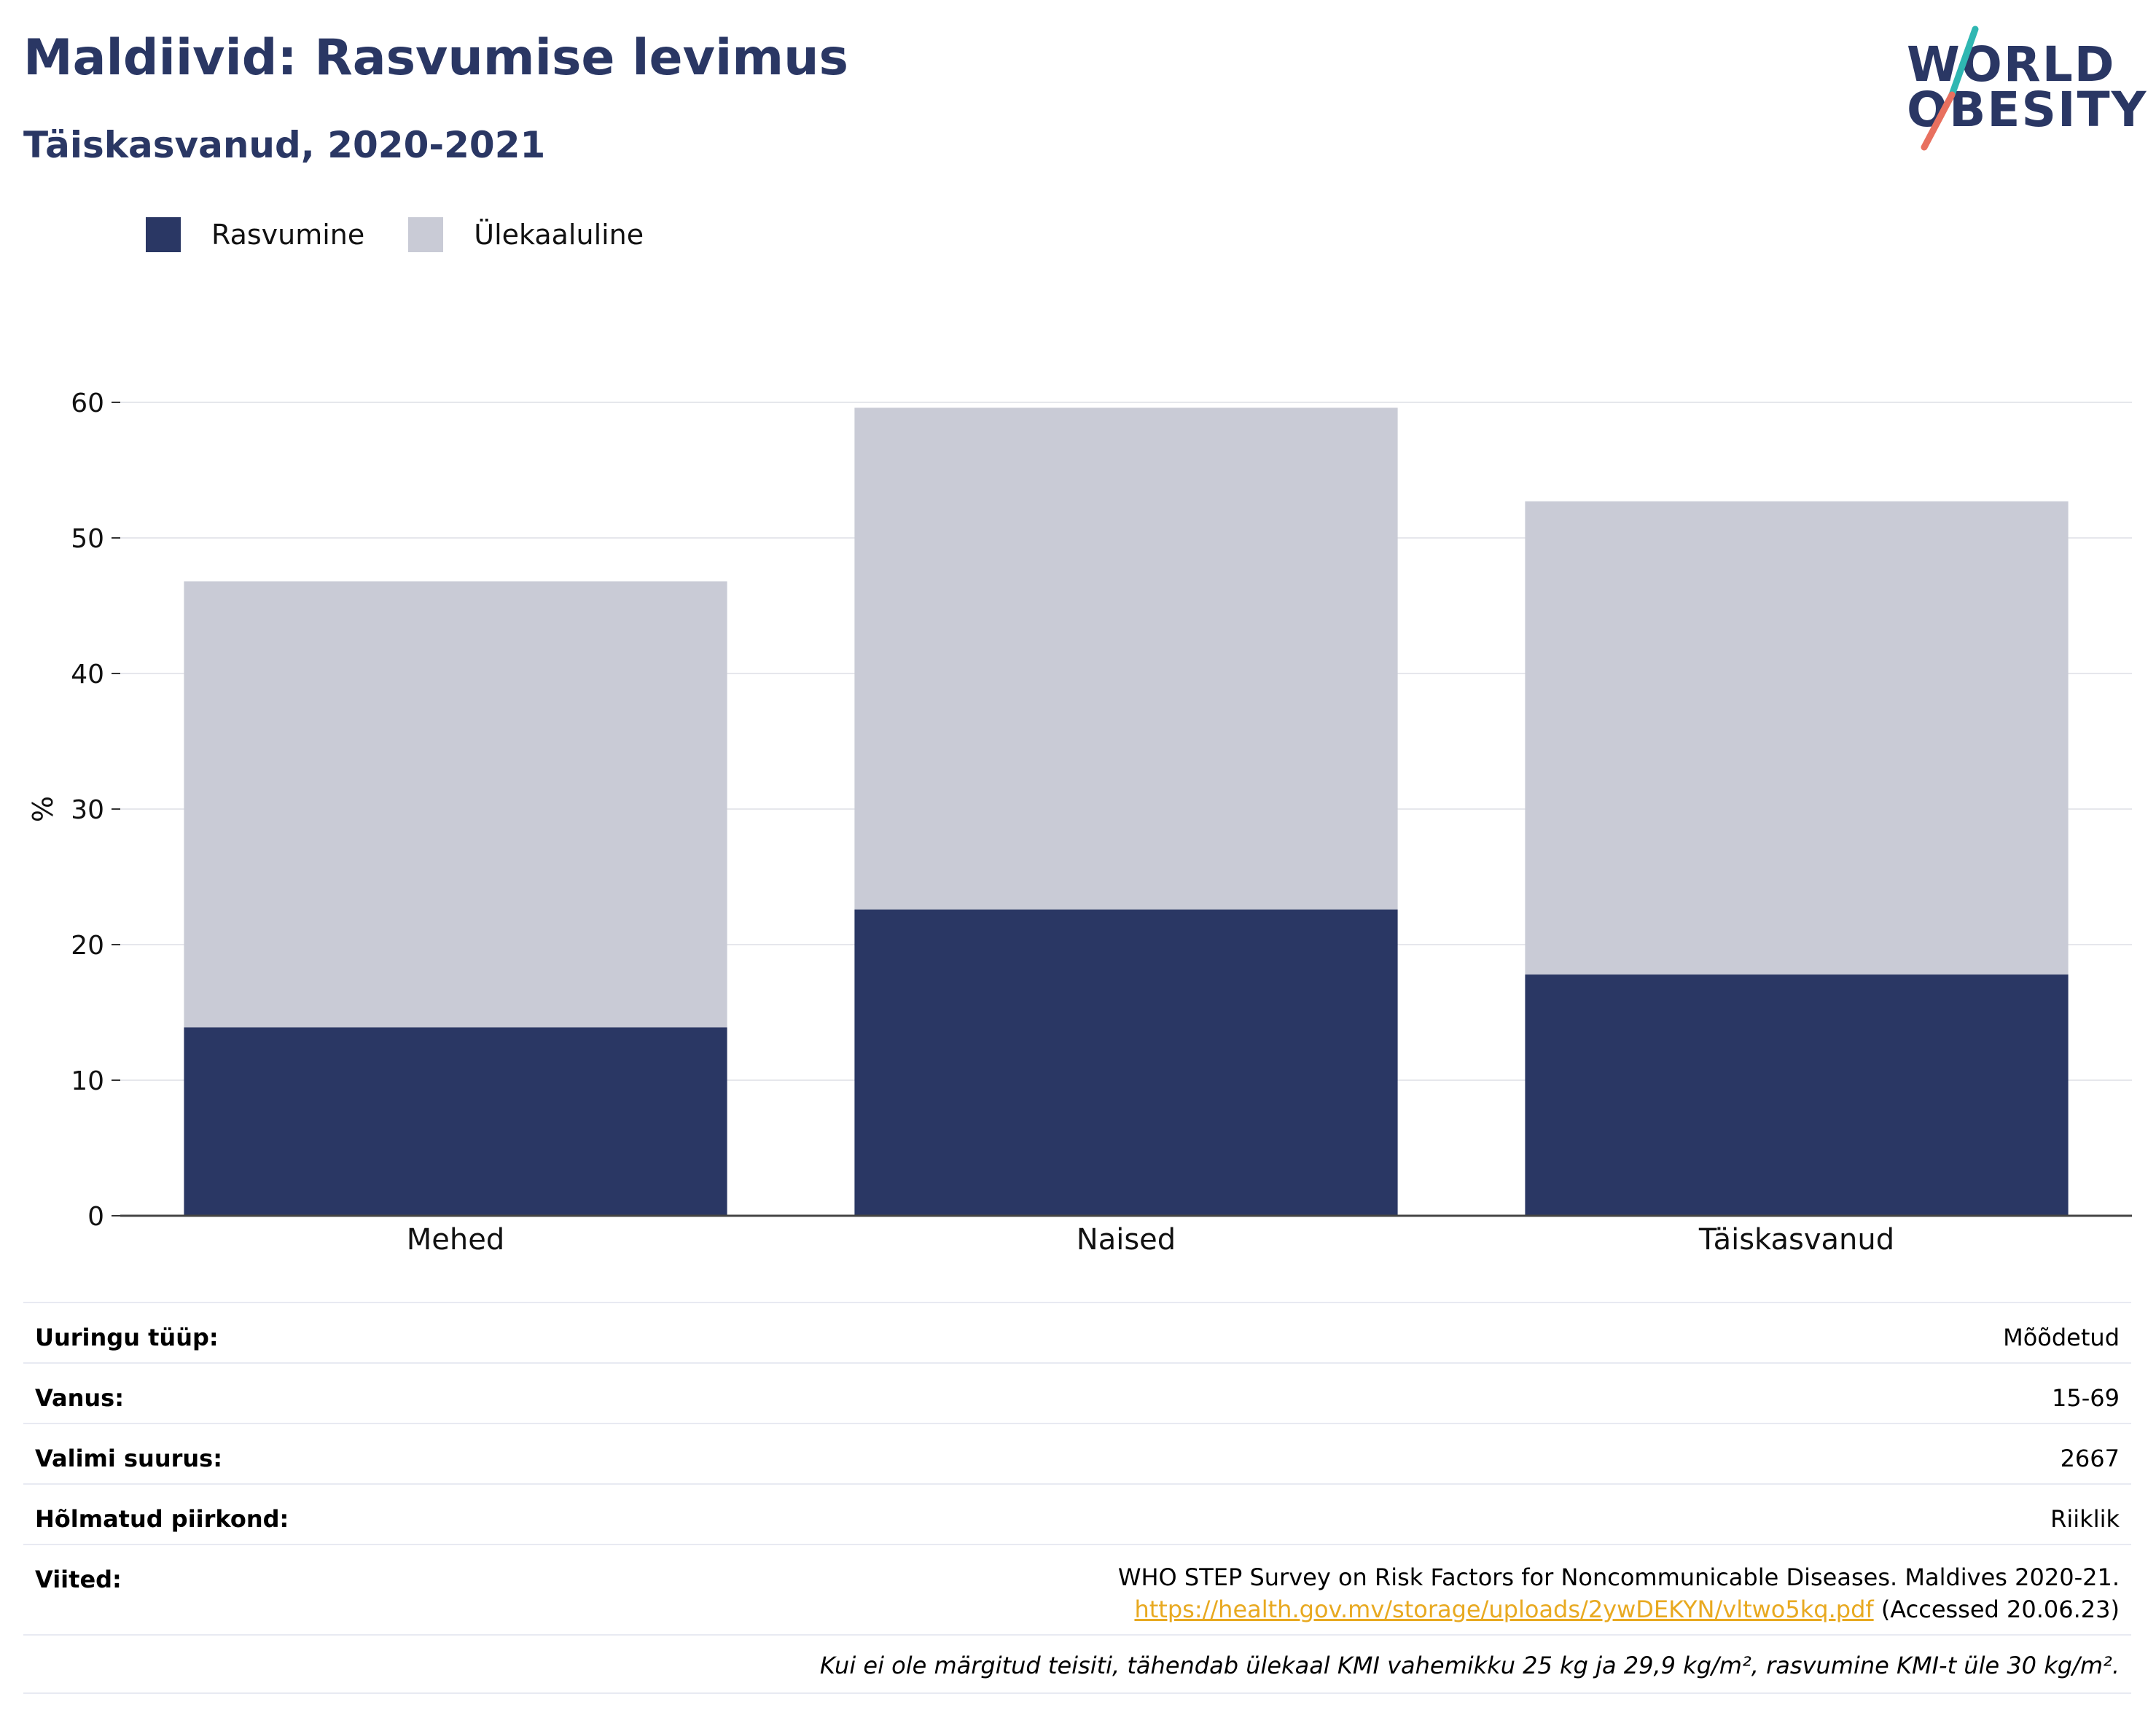 The width and height of the screenshot is (2156, 1734). I want to click on chart-title: Maldiivid: Rasvumise levimus, so click(436, 58).